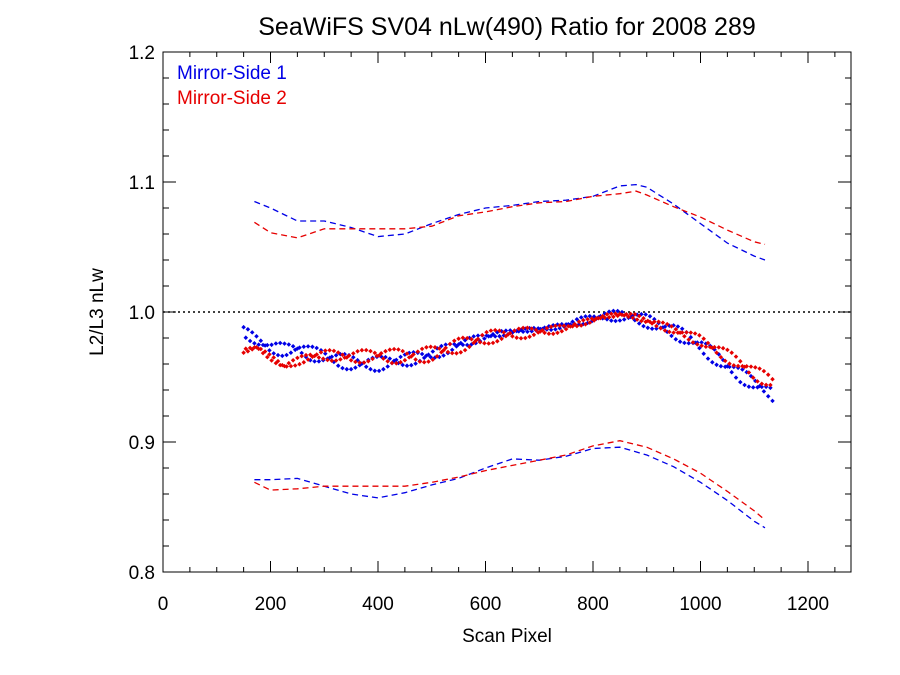  Describe the element at coordinates (808, 604) in the screenshot. I see `x-tick-label: 1200` at that location.